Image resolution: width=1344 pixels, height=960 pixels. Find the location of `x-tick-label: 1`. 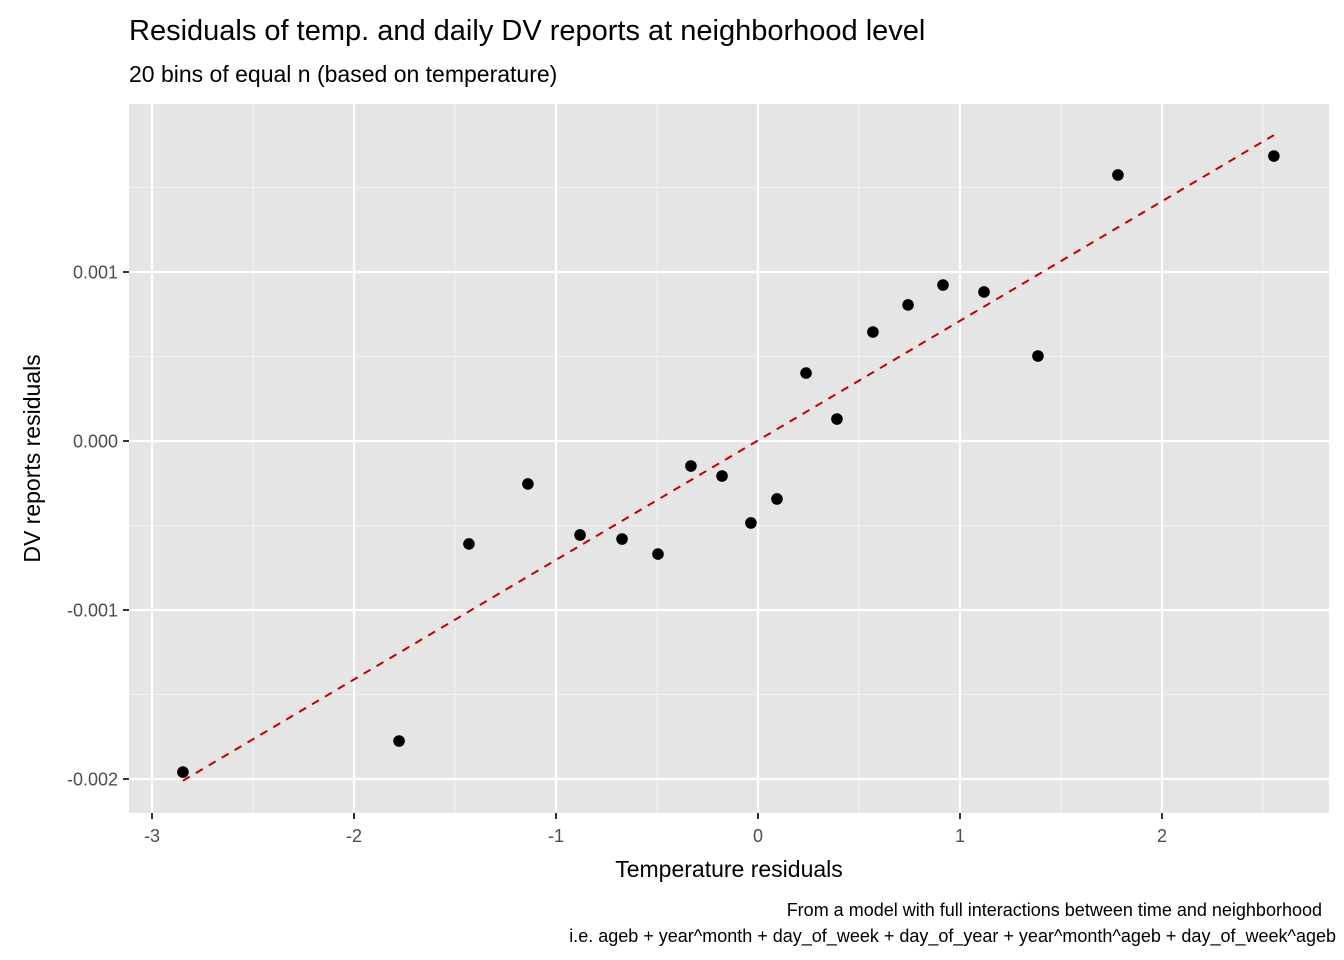

x-tick-label: 1 is located at coordinates (960, 836).